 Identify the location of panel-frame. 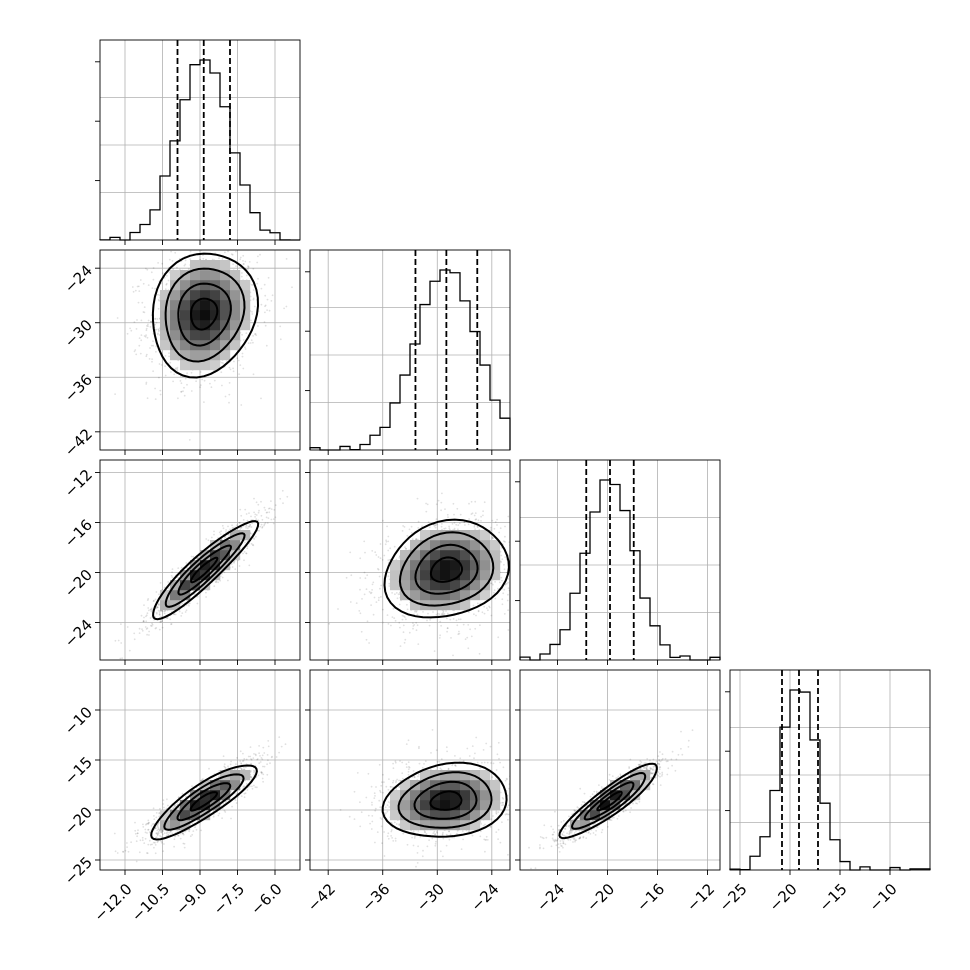
(830, 770).